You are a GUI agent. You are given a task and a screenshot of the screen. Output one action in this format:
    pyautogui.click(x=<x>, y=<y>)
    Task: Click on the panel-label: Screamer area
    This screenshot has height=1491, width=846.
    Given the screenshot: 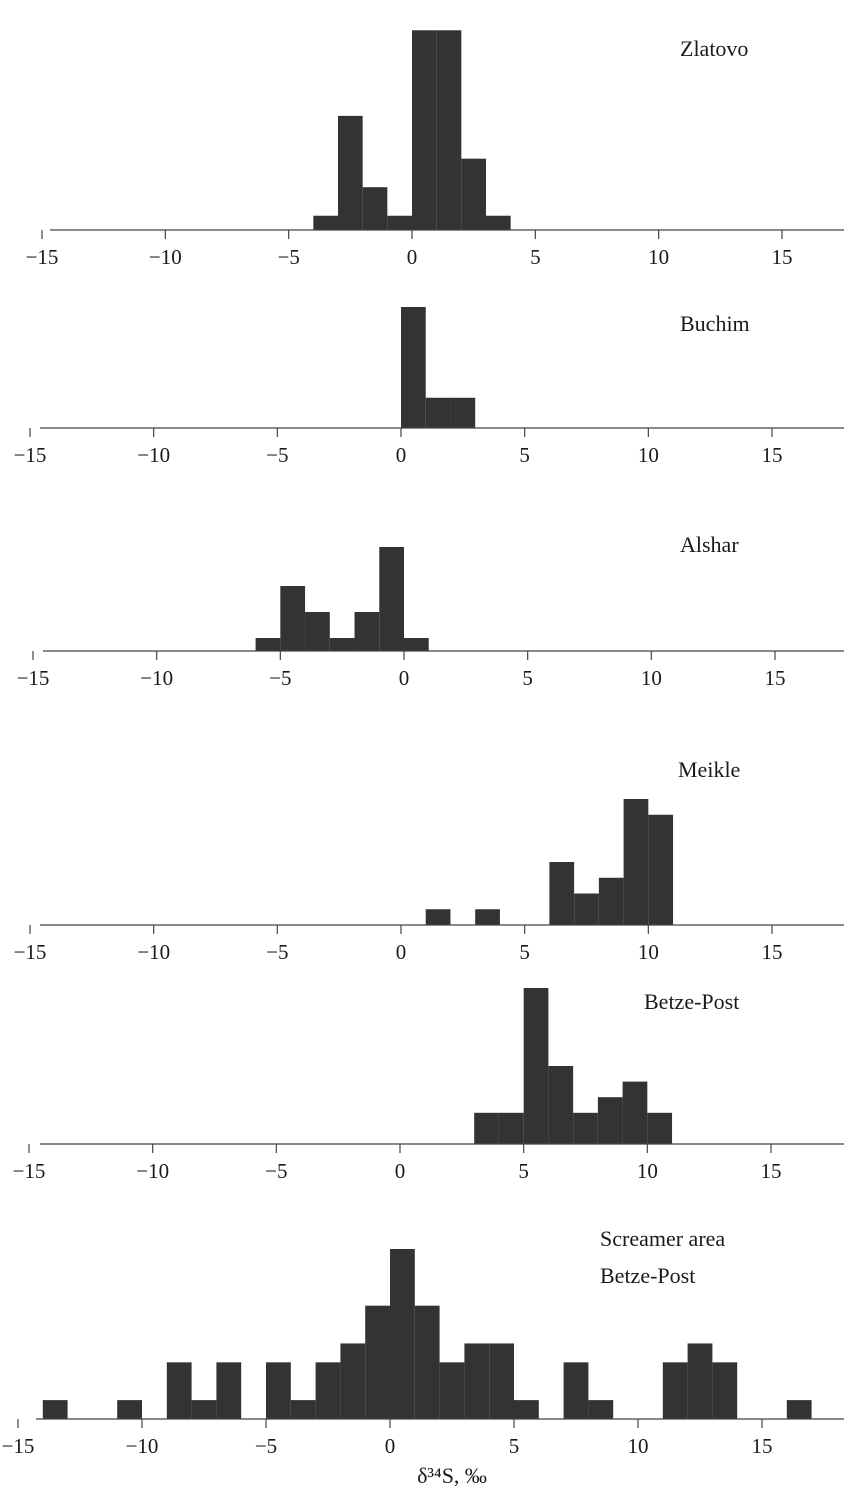 What is the action you would take?
    pyautogui.click(x=662, y=1238)
    